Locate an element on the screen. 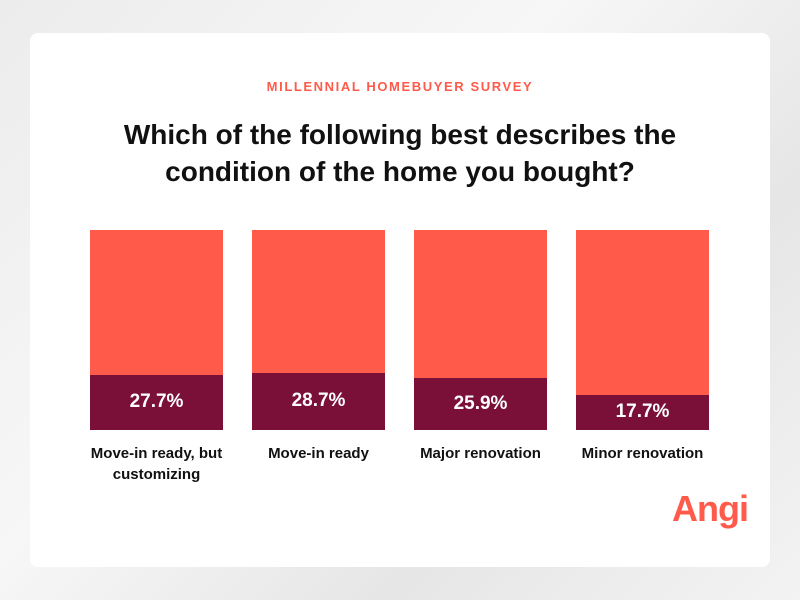  value-label: 17.7% is located at coordinates (642, 412).